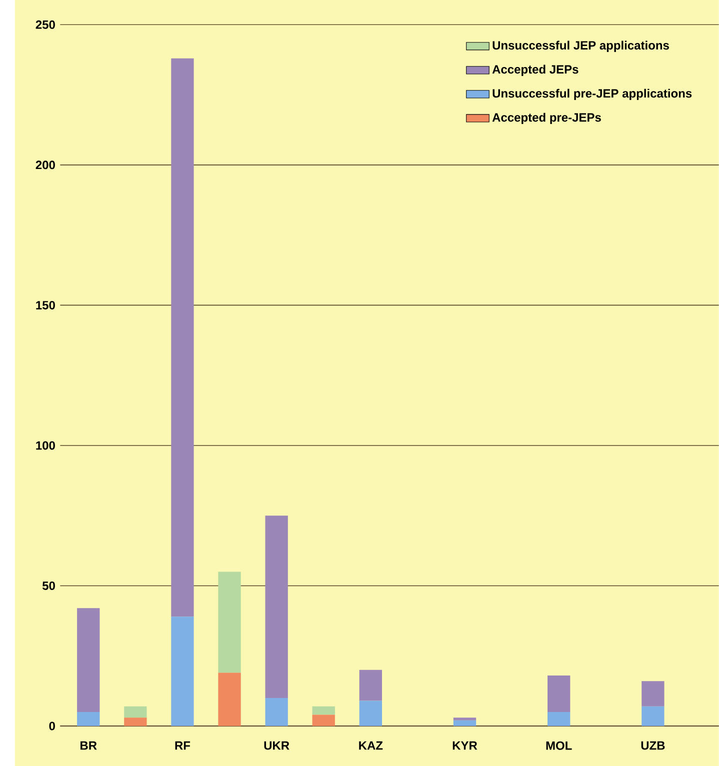 The width and height of the screenshot is (719, 766). Describe the element at coordinates (535, 70) in the screenshot. I see `legend-label: Accepted JEPs` at that location.